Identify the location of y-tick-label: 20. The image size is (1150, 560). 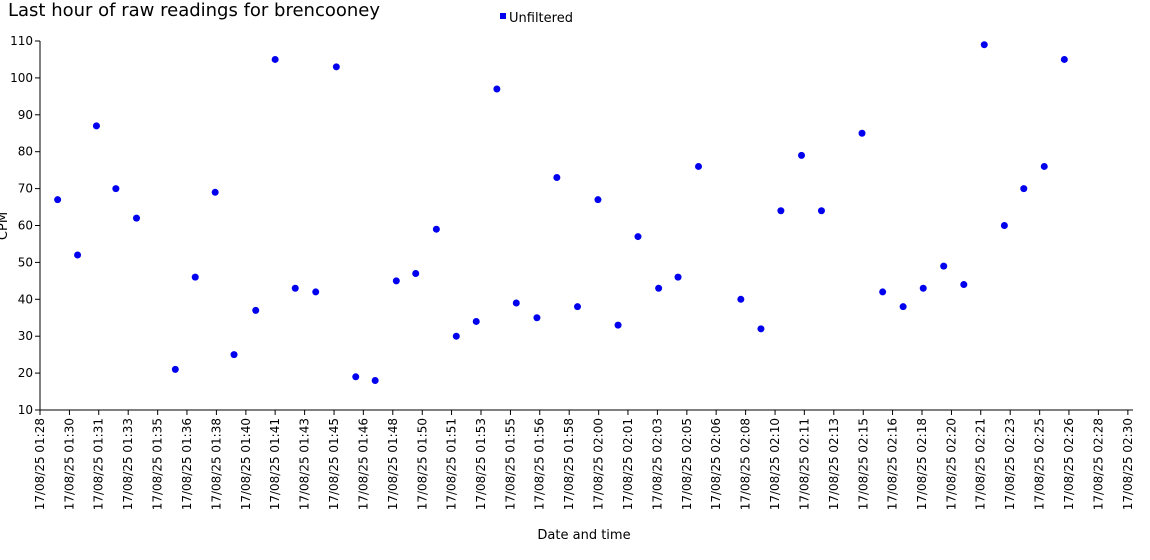
(25, 373).